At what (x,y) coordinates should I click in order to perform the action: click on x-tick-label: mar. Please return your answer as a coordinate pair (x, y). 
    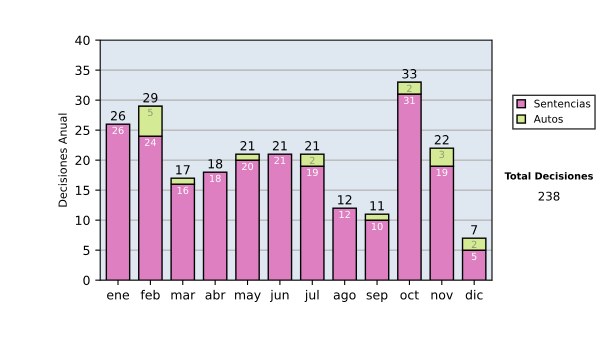
    Looking at the image, I should click on (183, 296).